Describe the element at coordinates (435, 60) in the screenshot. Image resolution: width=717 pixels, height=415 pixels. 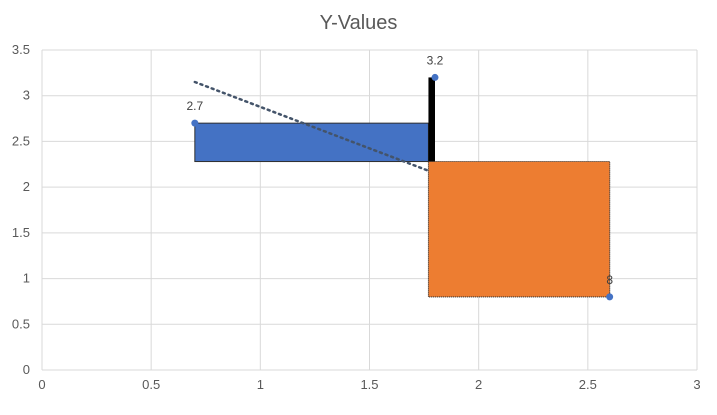
I see `data-label: 3.2` at that location.